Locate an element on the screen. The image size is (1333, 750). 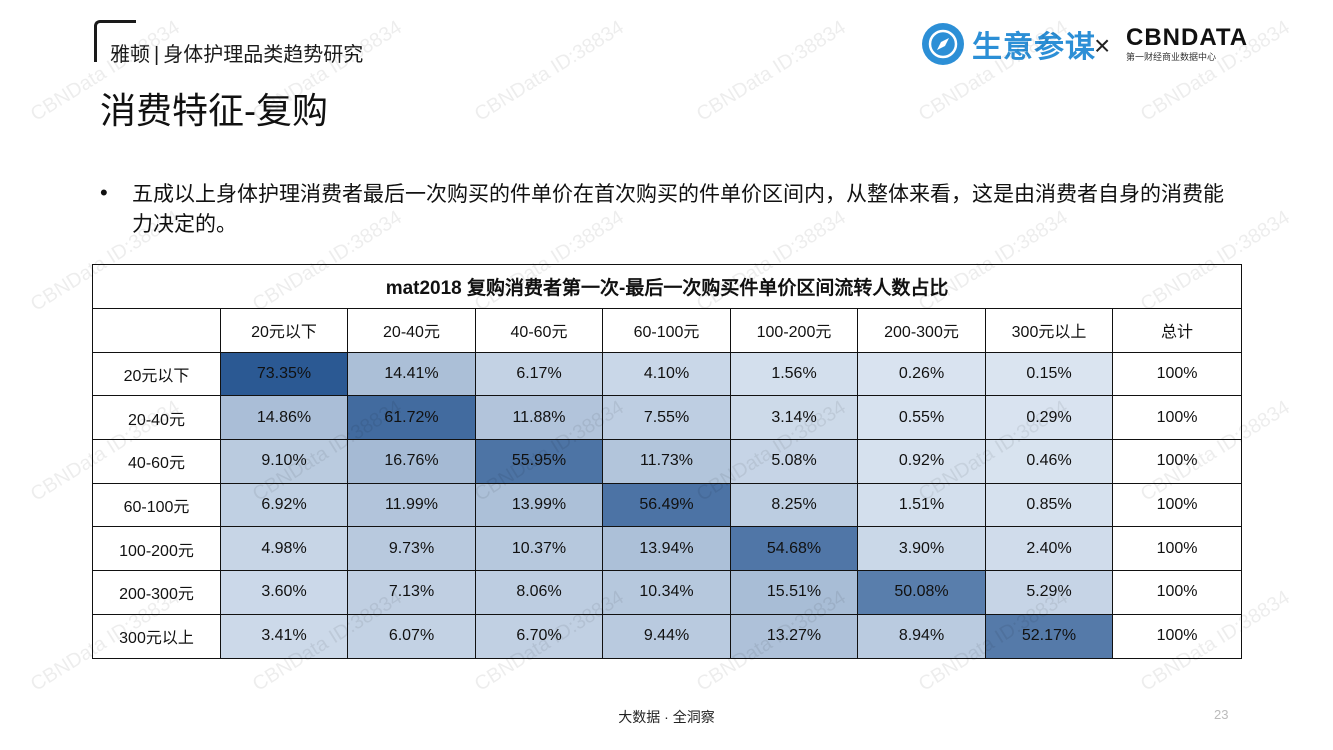
heatmap-cell: 13.99% is located at coordinates (539, 505).